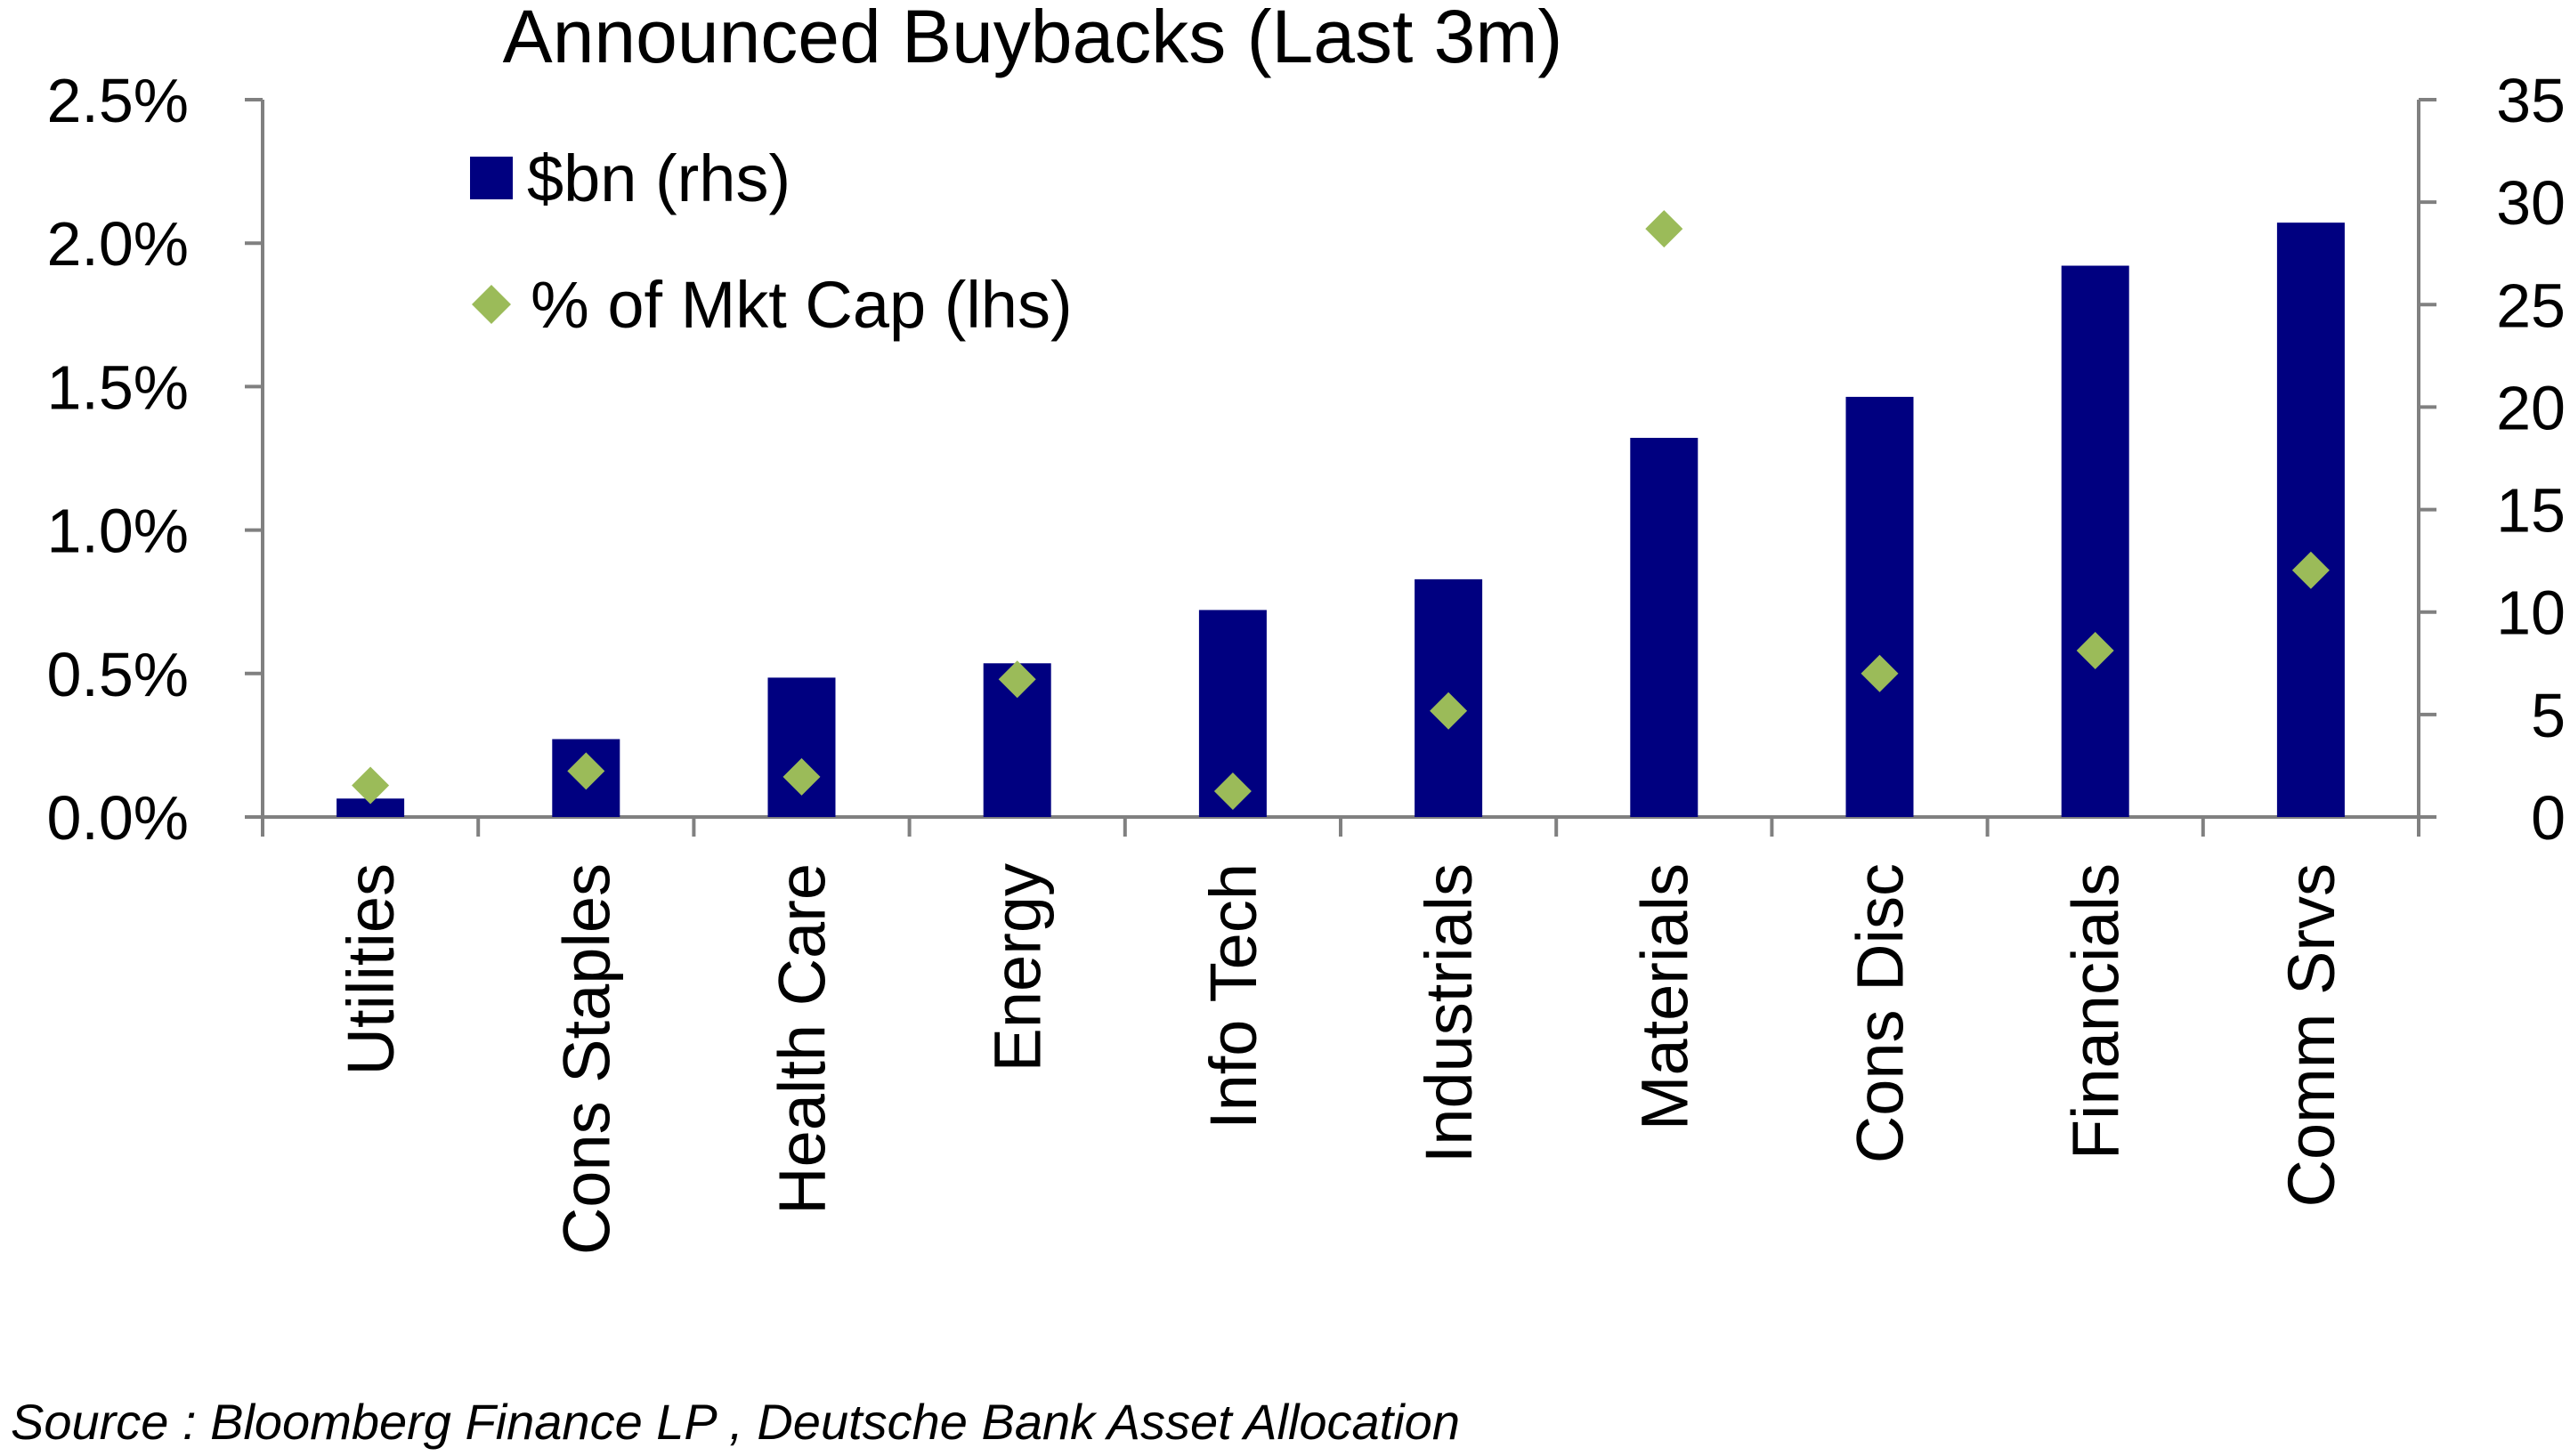 Image resolution: width=2570 pixels, height=1456 pixels. I want to click on category-label: Cons Staples, so click(586, 1059).